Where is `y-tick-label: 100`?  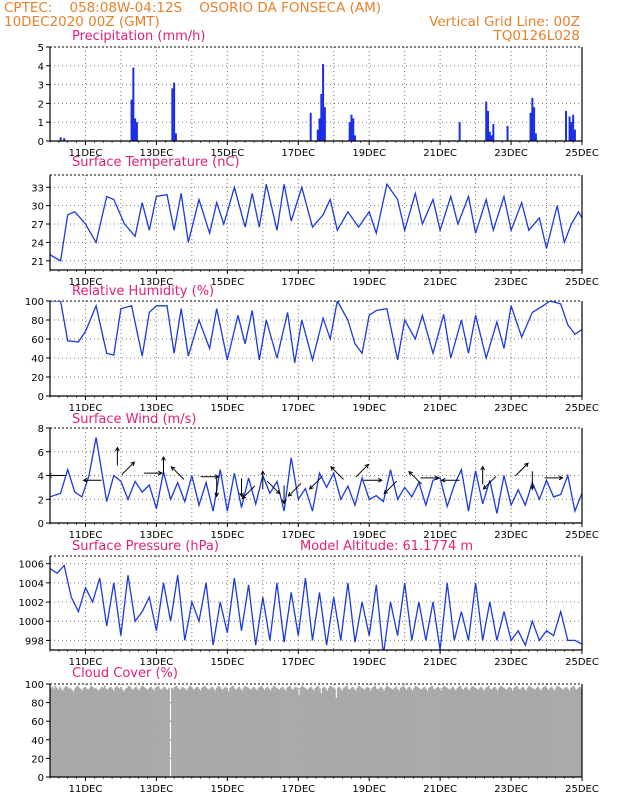 y-tick-label: 100 is located at coordinates (34, 302).